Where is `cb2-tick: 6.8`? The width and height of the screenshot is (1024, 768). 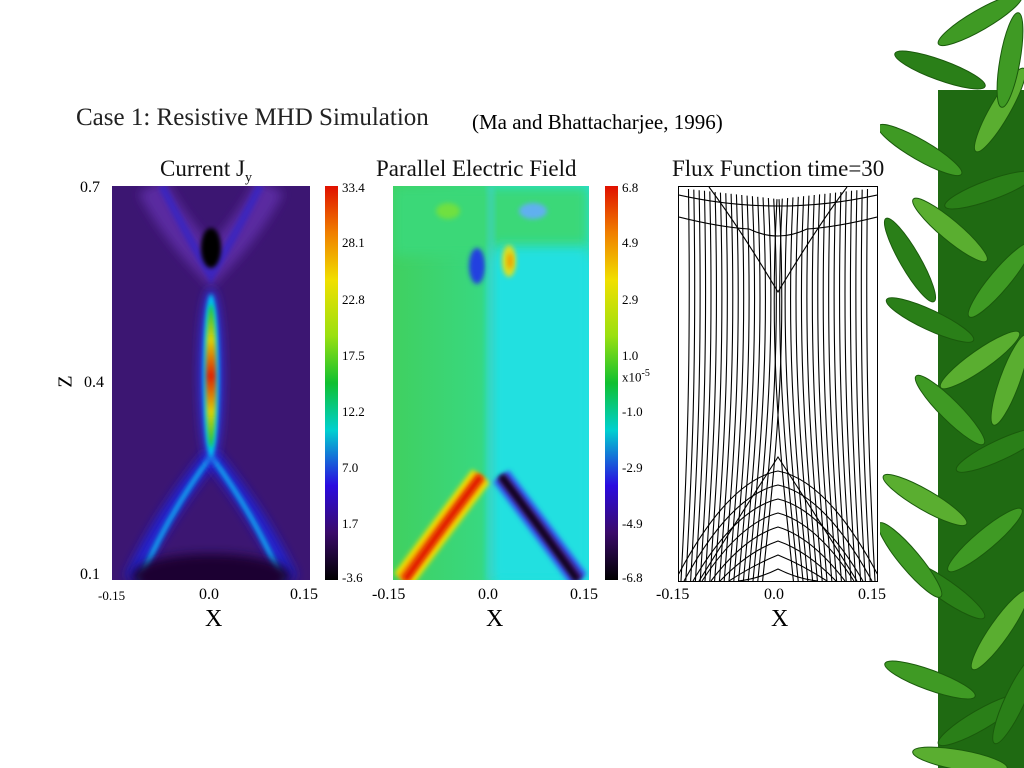
cb2-tick: 6.8 is located at coordinates (630, 187).